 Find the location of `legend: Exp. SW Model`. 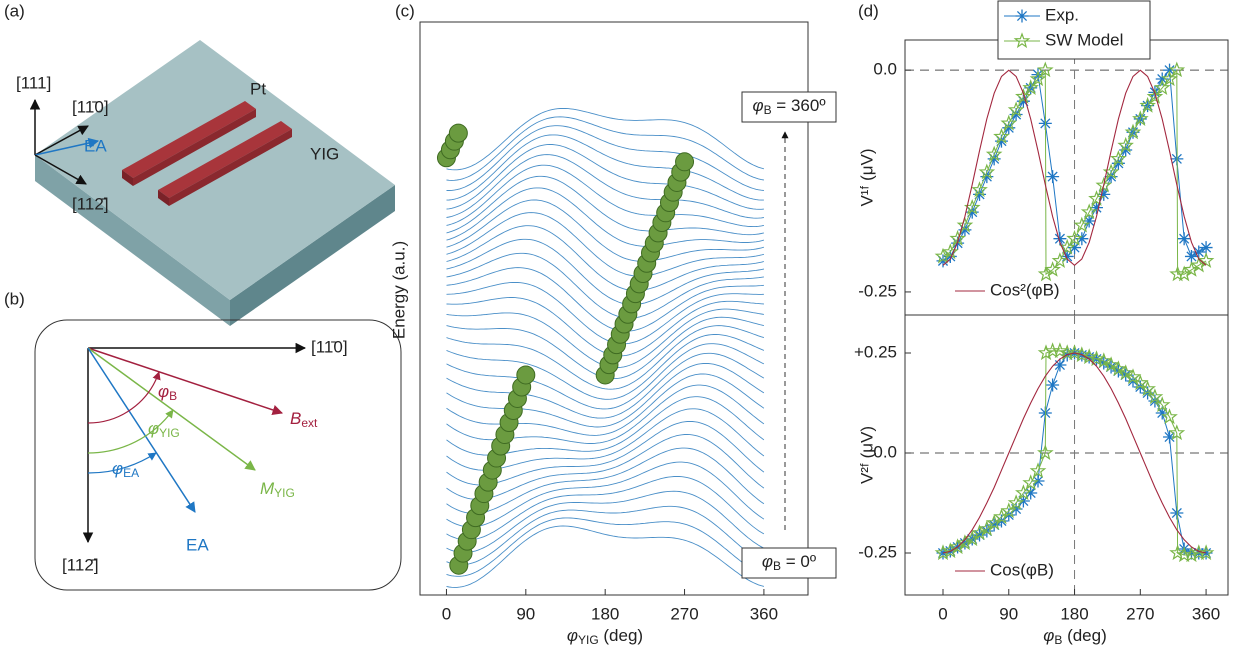

legend: Exp. SW Model is located at coordinates (1063, 27).